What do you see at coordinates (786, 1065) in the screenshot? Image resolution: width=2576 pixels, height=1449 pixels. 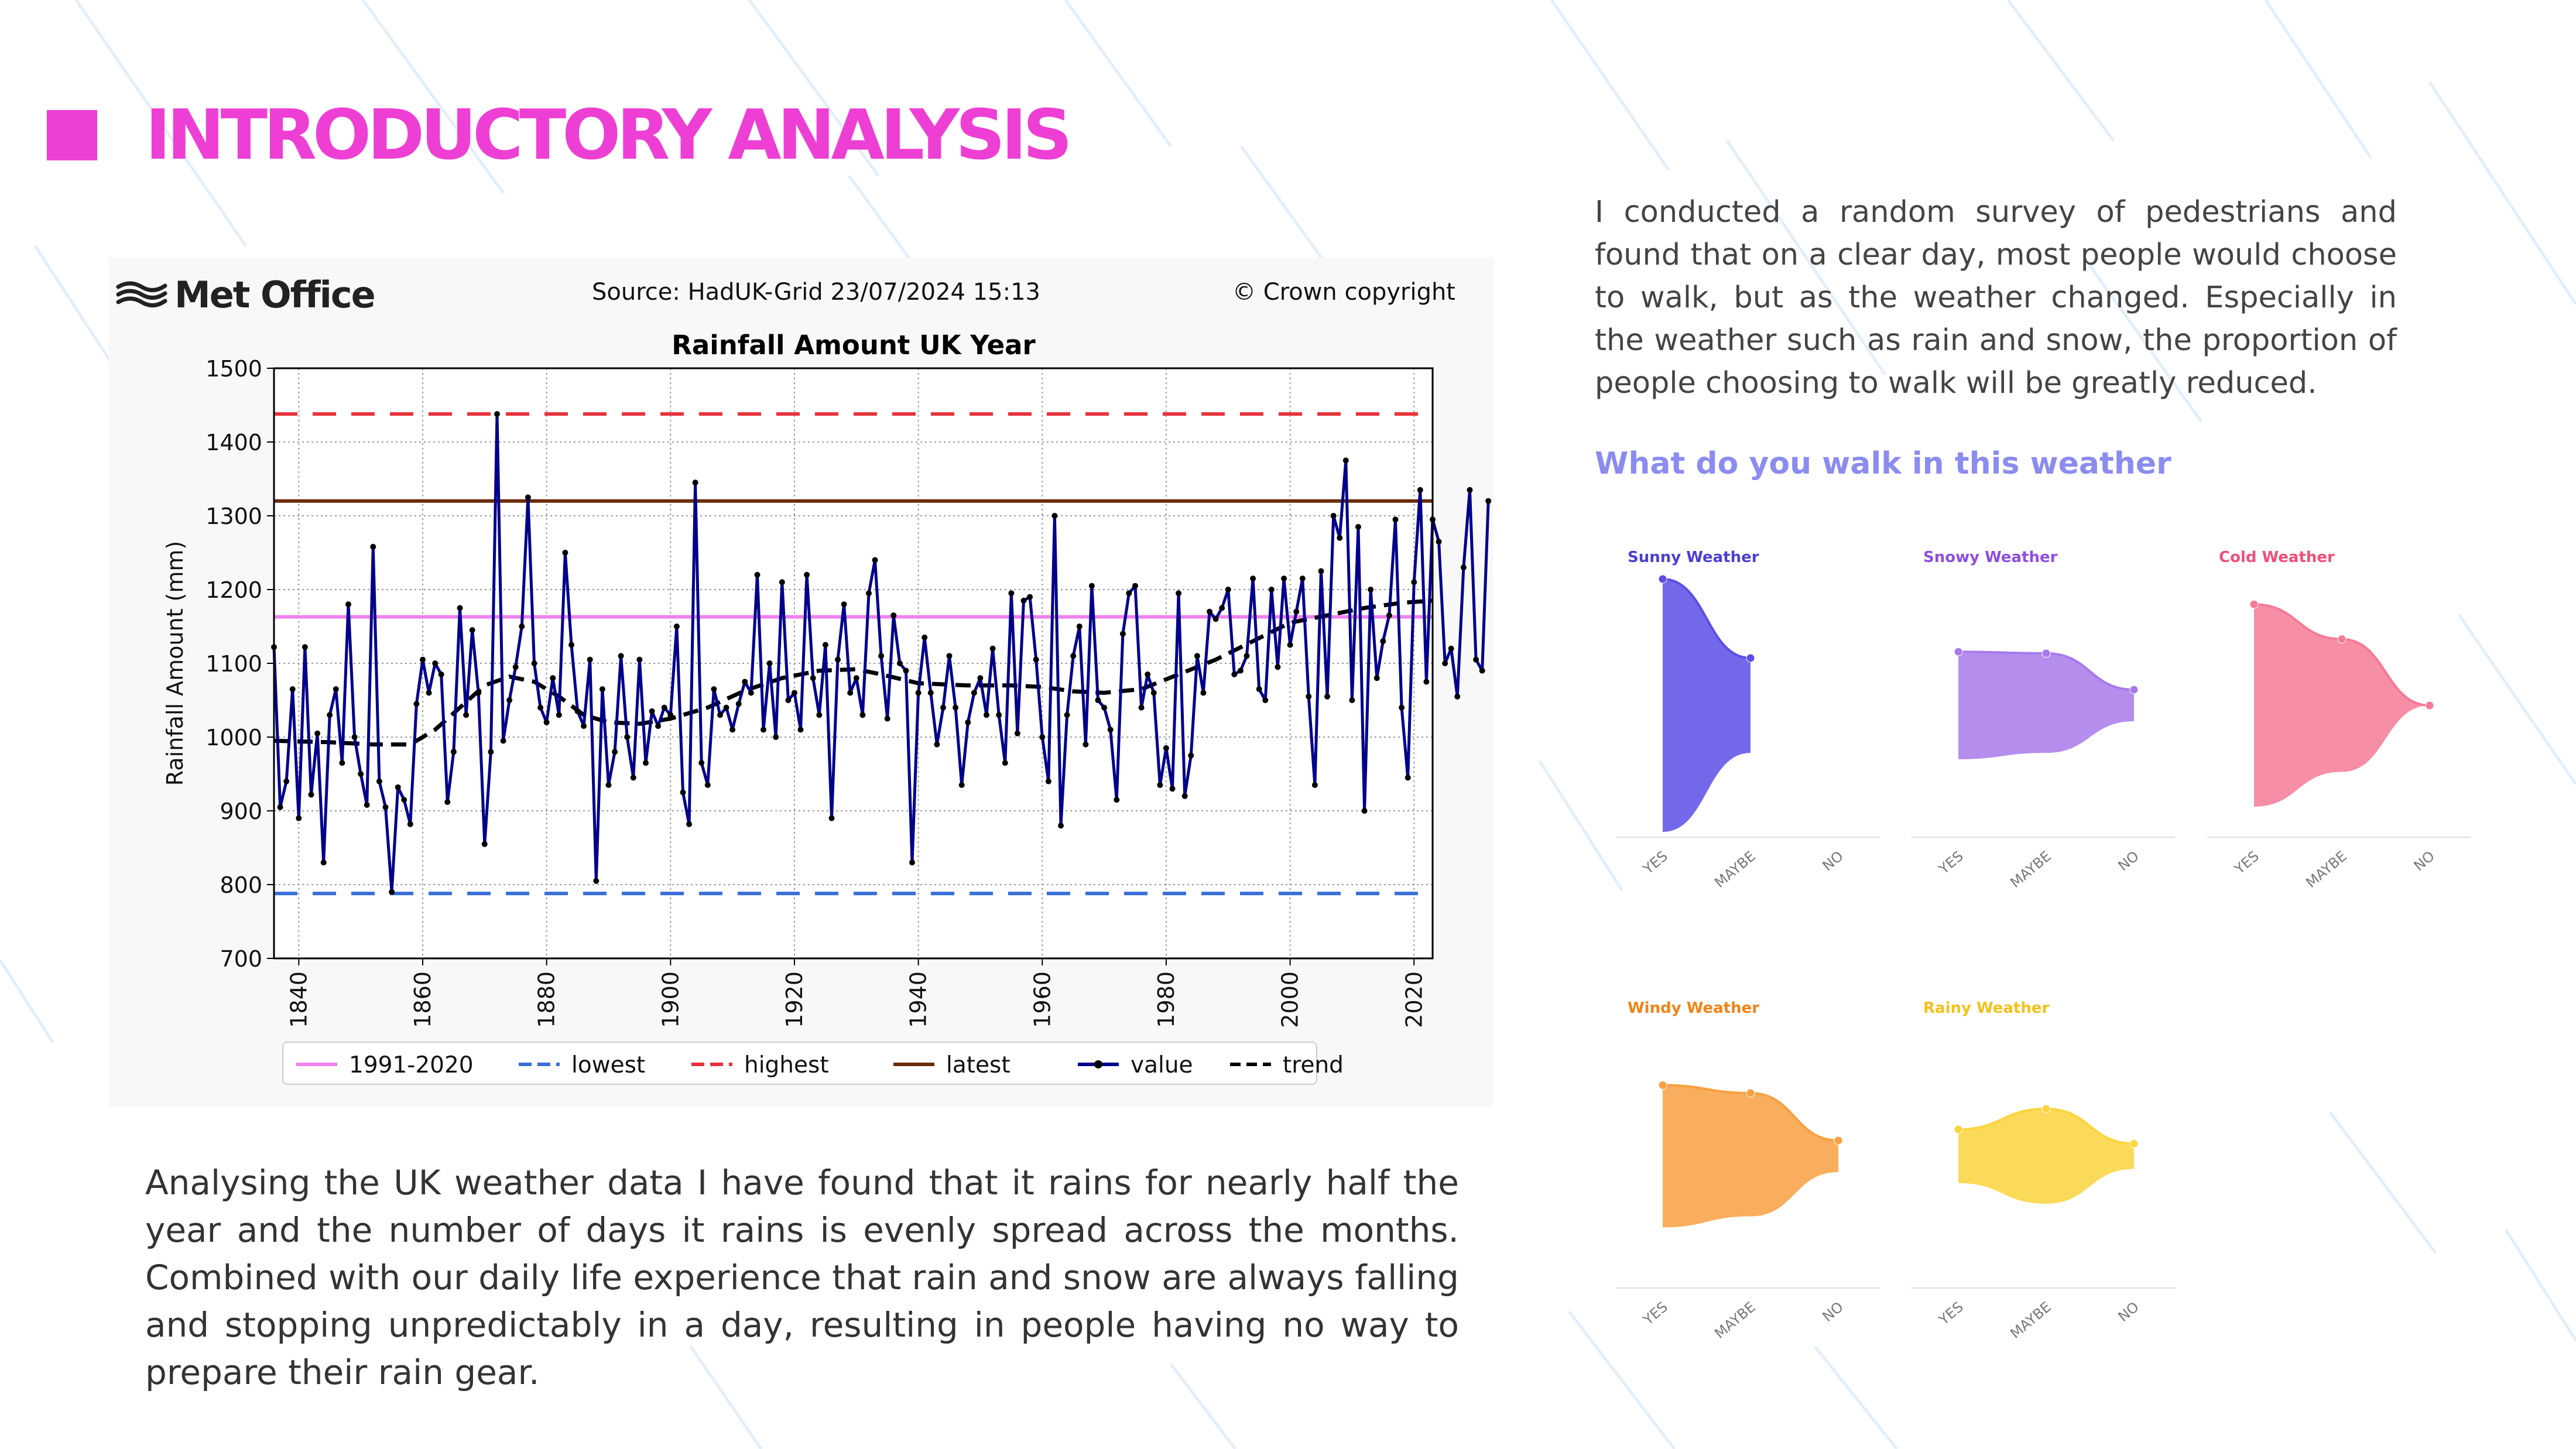 I see `legend-label: highest` at bounding box center [786, 1065].